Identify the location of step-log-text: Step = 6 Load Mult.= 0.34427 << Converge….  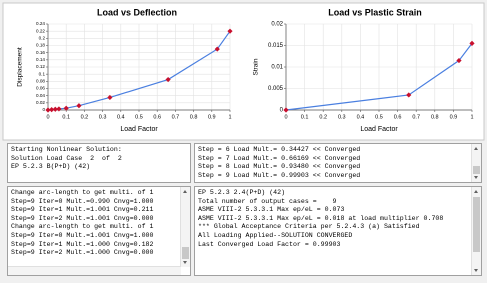
(338, 162).